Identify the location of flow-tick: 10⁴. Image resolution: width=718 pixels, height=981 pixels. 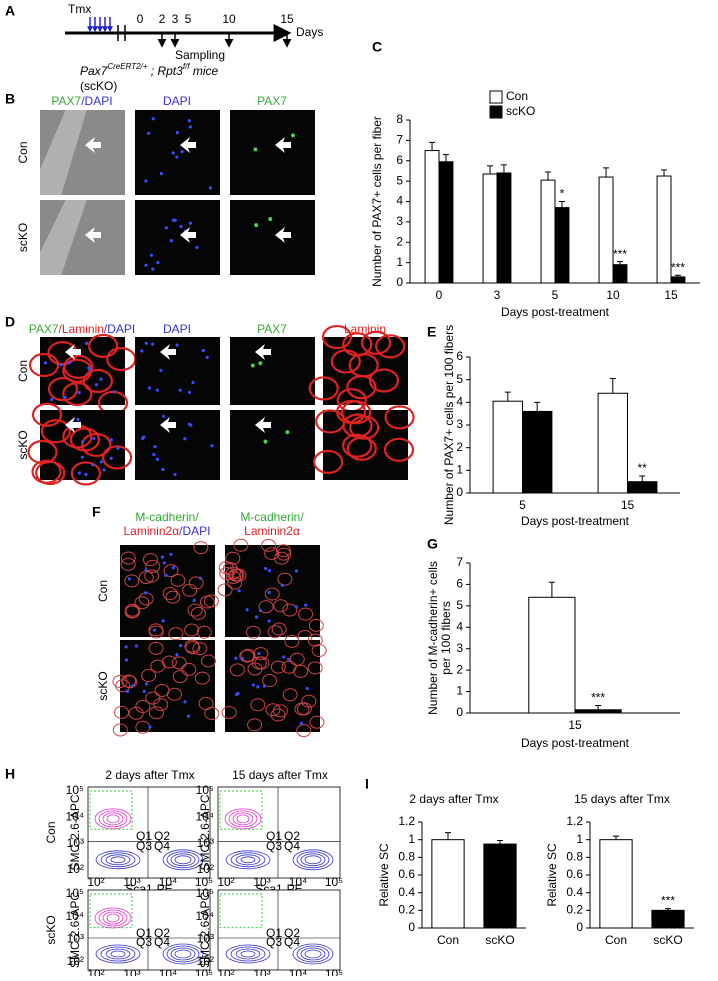
(298, 882).